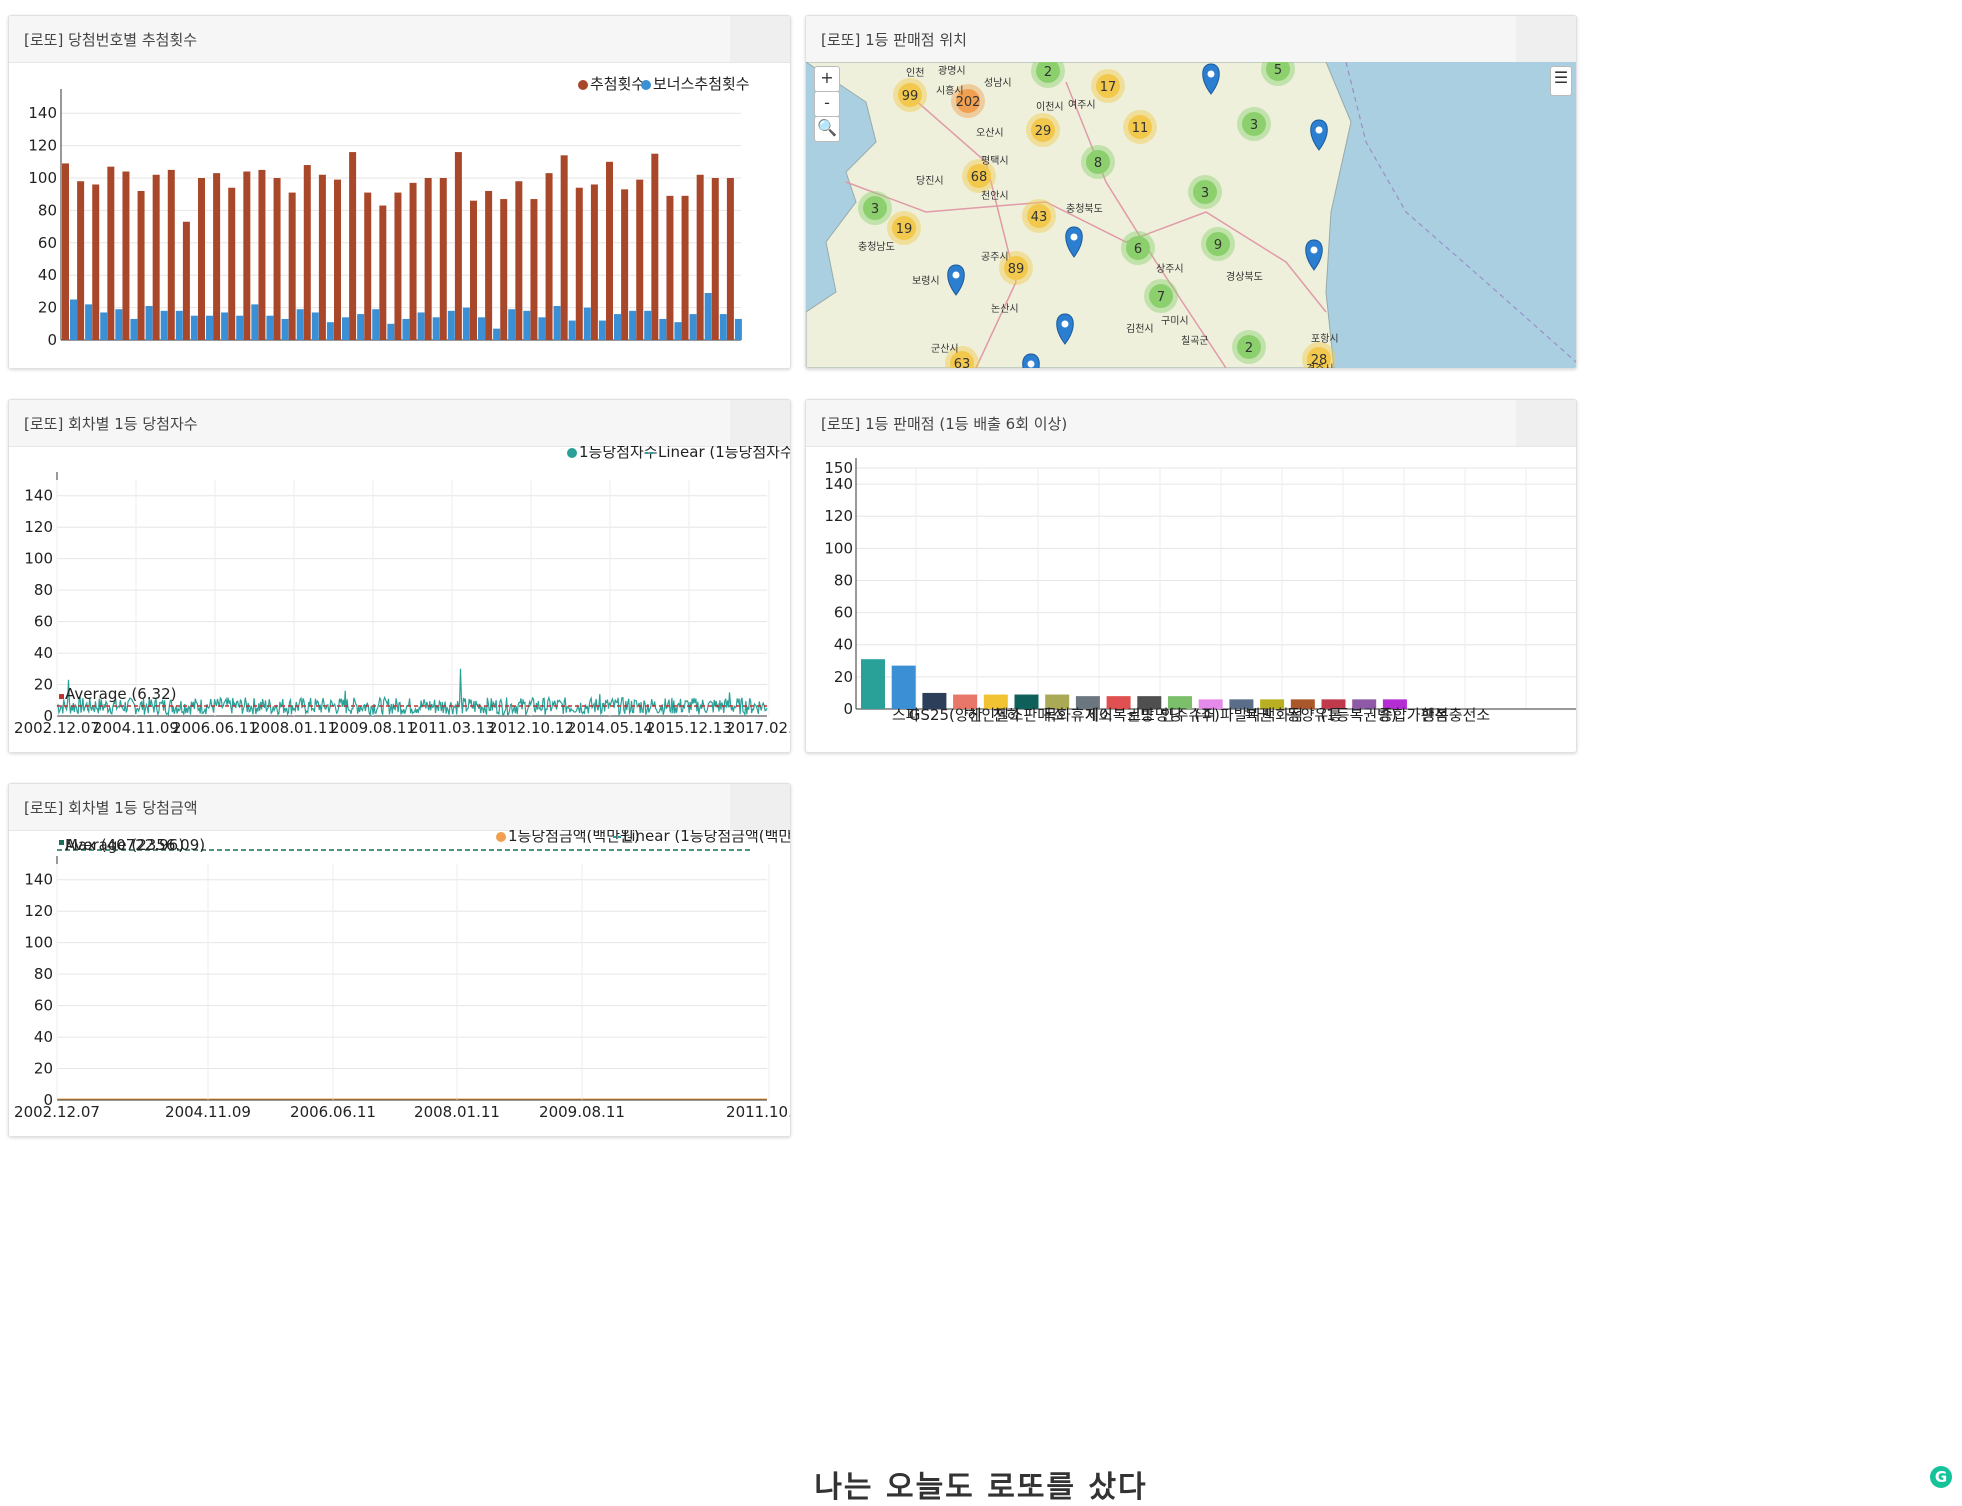 This screenshot has height=1506, width=1962. Describe the element at coordinates (111, 808) in the screenshot. I see `panel-title: [로또] 회차별 1등 당첨금액` at that location.